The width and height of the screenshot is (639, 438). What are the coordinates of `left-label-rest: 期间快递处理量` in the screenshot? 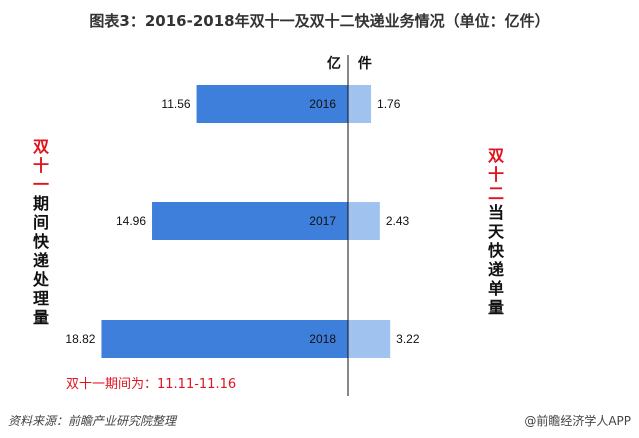 It's located at (40, 260).